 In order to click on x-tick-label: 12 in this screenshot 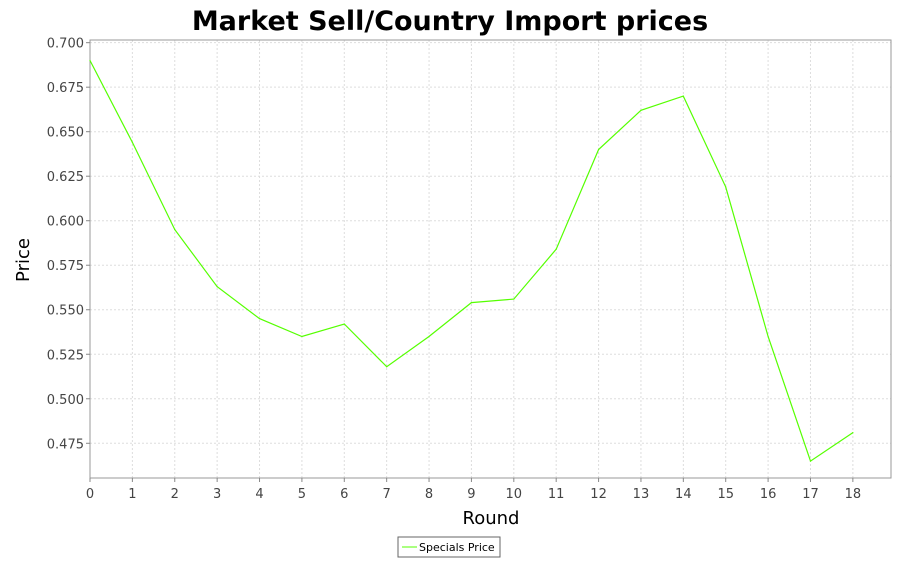, I will do `click(598, 494)`.